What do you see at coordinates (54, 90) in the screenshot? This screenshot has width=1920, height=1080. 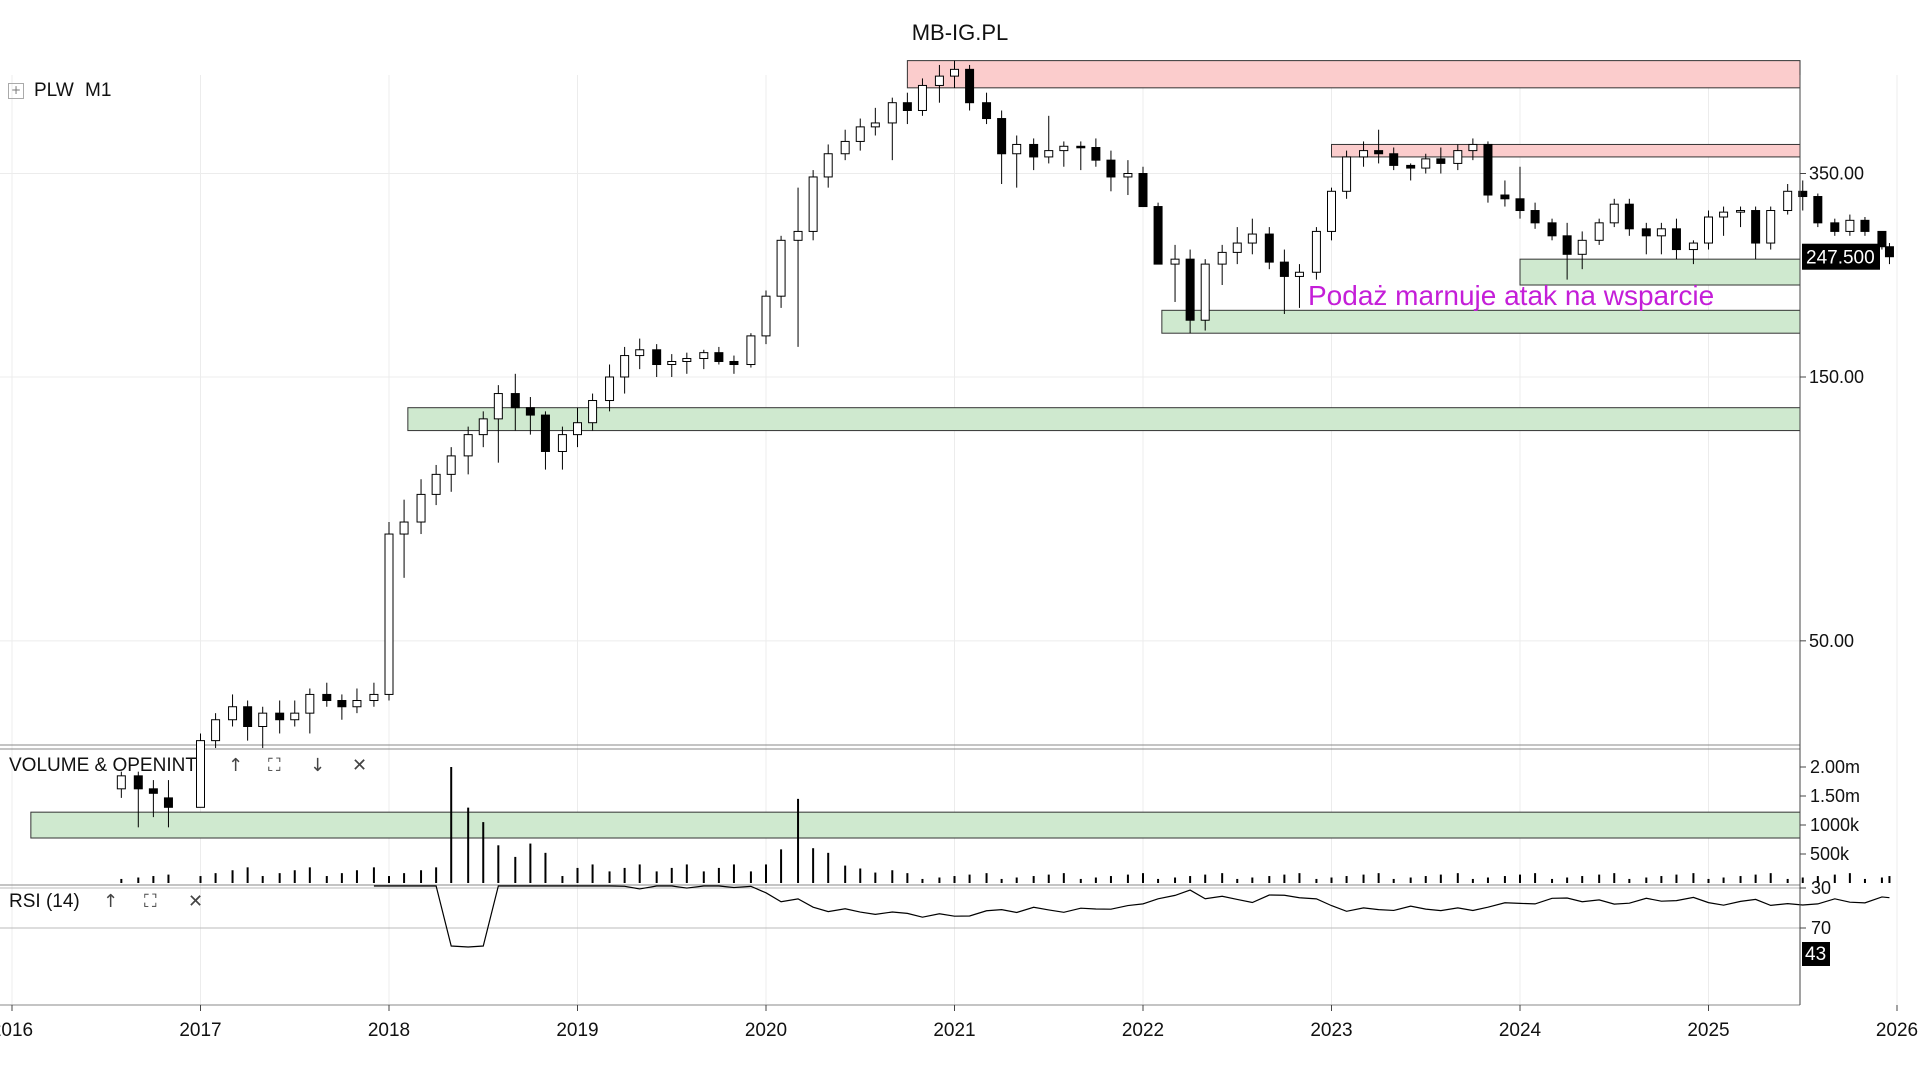 I see `symbol: PLW` at bounding box center [54, 90].